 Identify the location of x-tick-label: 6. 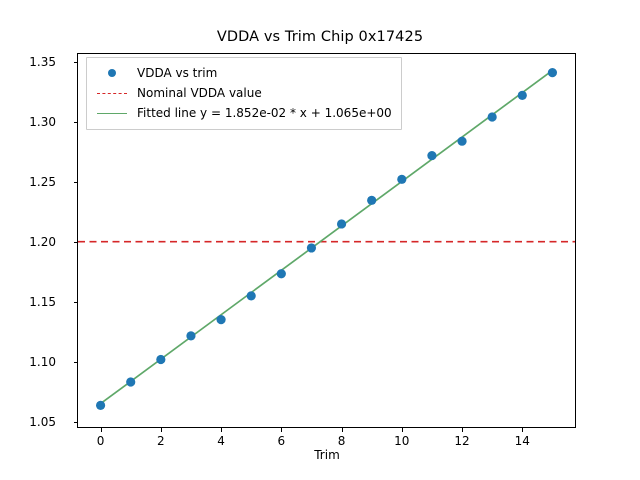
(281, 441).